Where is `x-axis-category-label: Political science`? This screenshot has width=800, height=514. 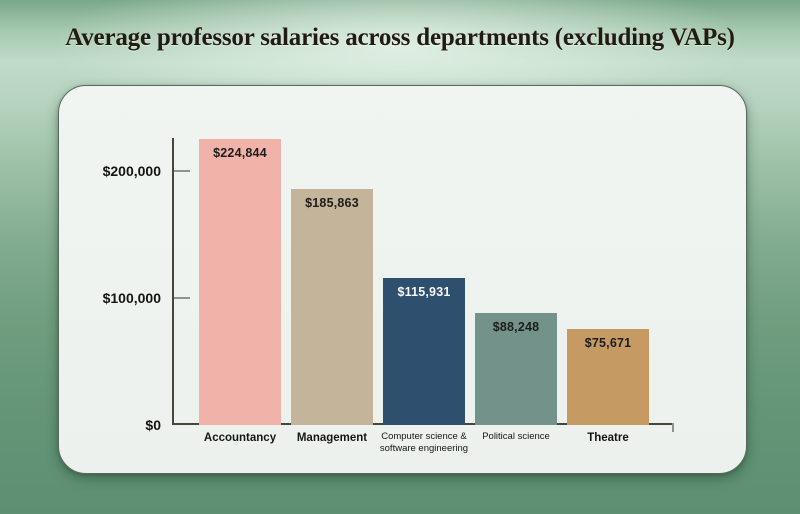 x-axis-category-label: Political science is located at coordinates (516, 436).